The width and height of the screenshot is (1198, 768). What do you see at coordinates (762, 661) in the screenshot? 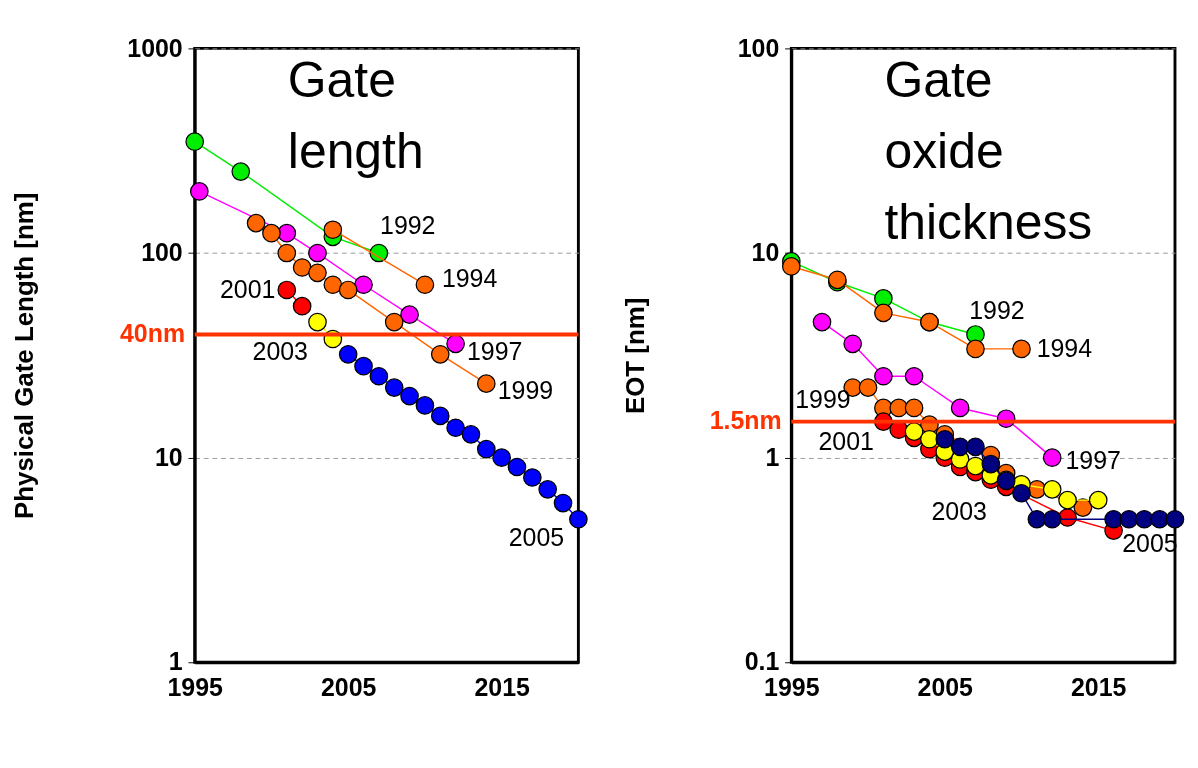
I see `y-tick-label: 0.1` at bounding box center [762, 661].